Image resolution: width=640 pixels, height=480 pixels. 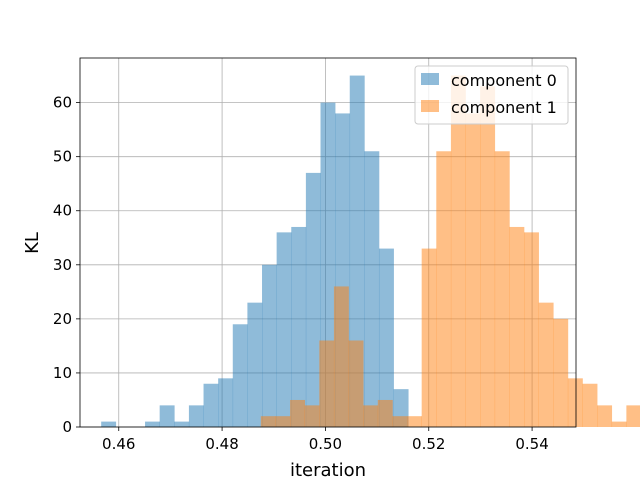 What do you see at coordinates (62, 103) in the screenshot?
I see `y-tick-label-6: 60` at bounding box center [62, 103].